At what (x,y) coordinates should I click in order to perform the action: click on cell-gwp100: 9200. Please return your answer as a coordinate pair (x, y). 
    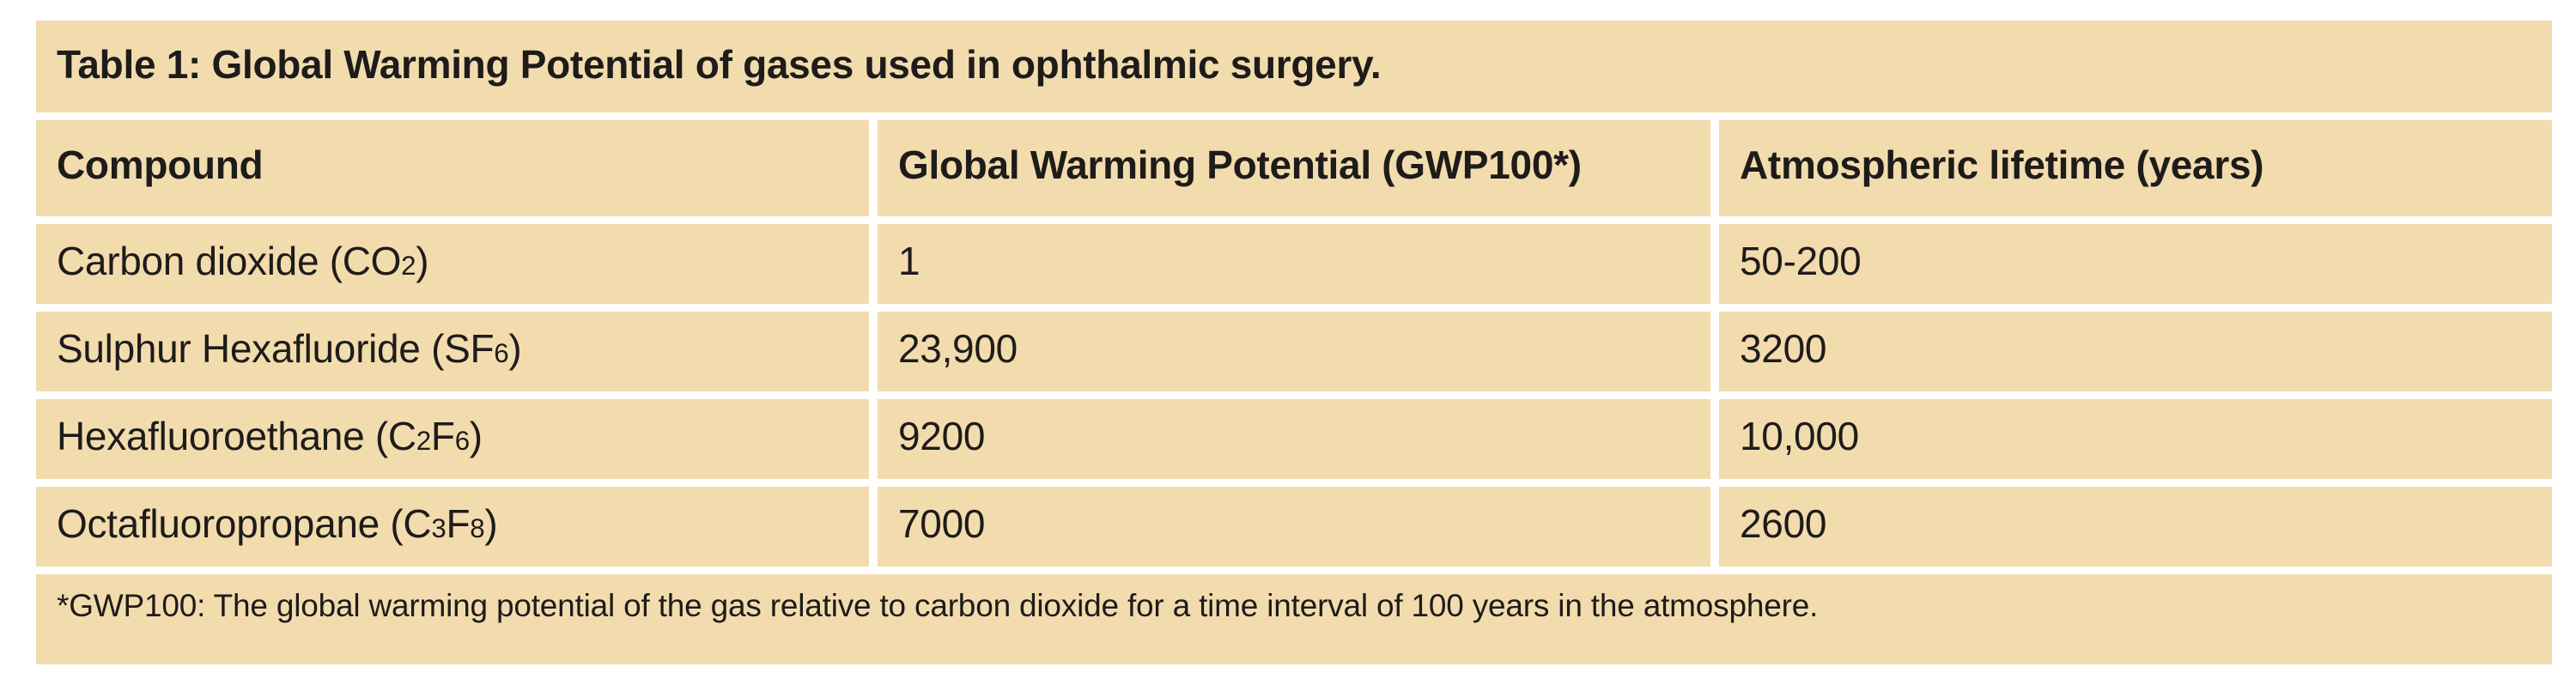
    Looking at the image, I should click on (1294, 439).